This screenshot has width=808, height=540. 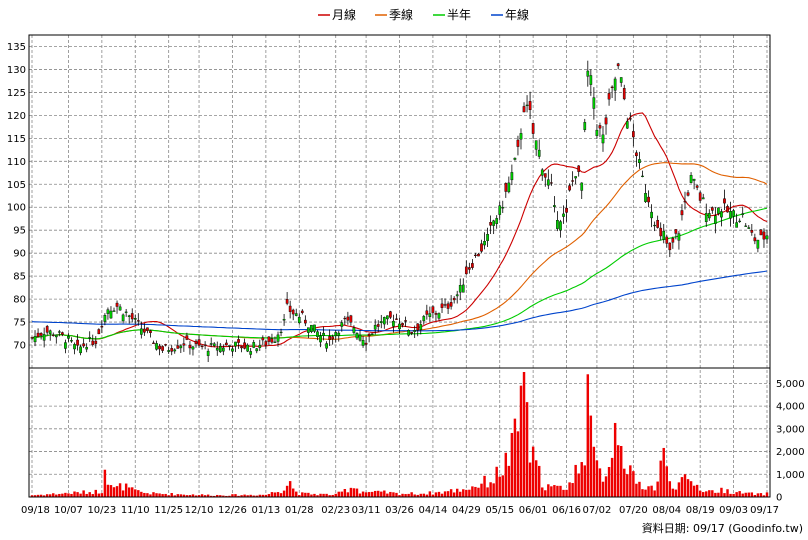 I want to click on chart-legend: 月線 季線 半年 年線, so click(x=423, y=14).